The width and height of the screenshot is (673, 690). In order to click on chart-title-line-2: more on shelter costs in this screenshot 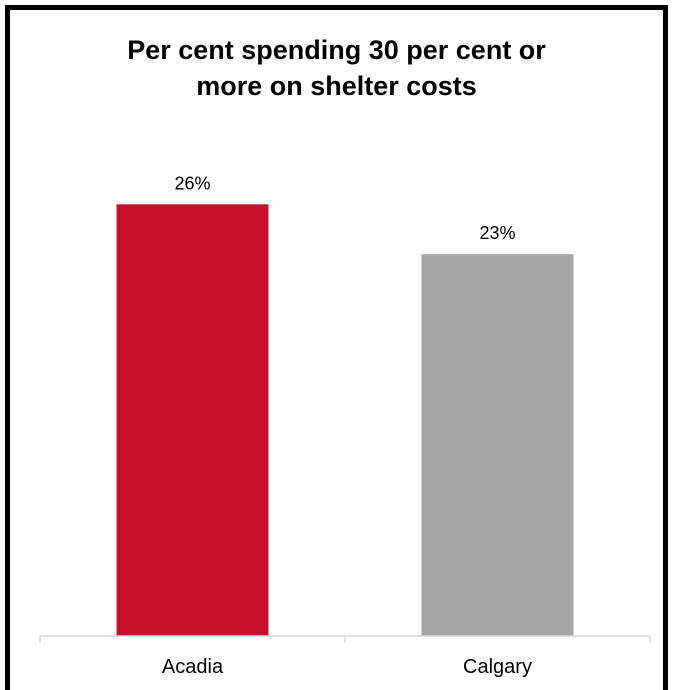, I will do `click(336, 86)`.